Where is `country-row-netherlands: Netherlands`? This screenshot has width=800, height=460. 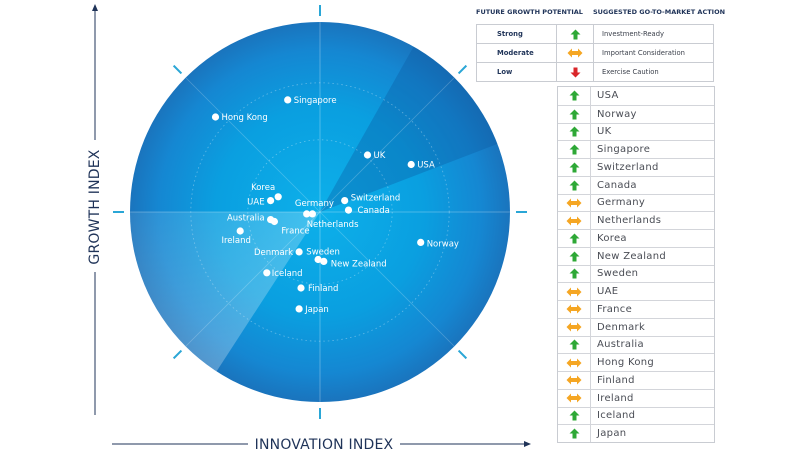
country-row-netherlands: Netherlands is located at coordinates (636, 220).